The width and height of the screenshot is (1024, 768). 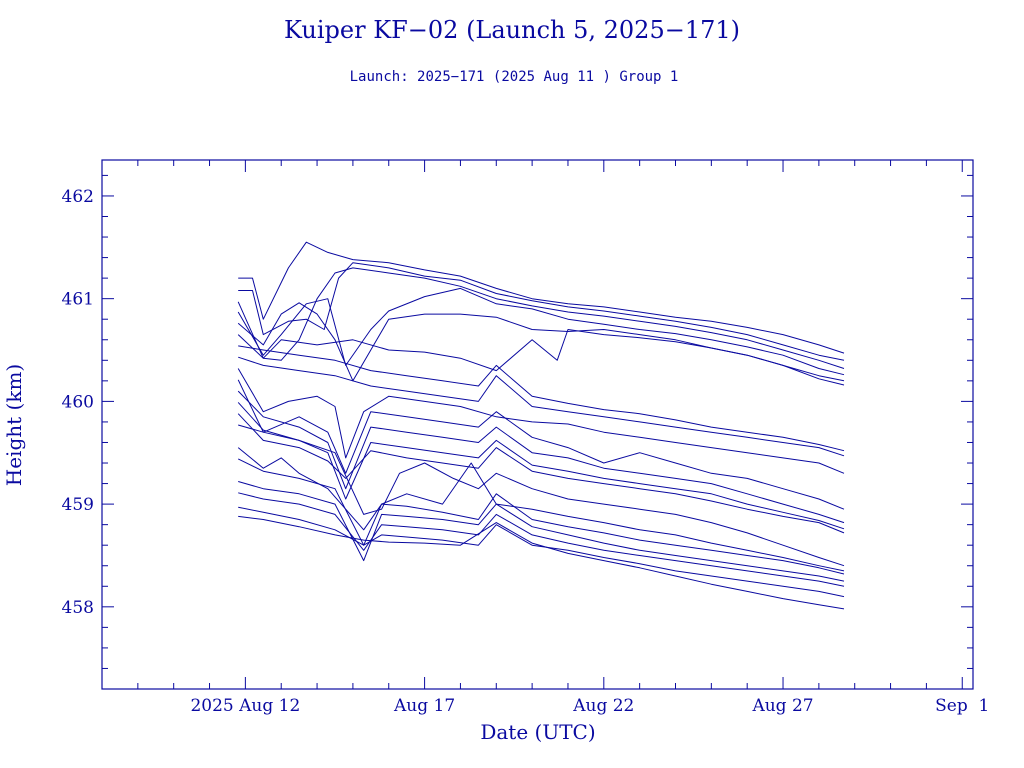 I want to click on y-axis-label: Height (km), so click(x=14, y=425).